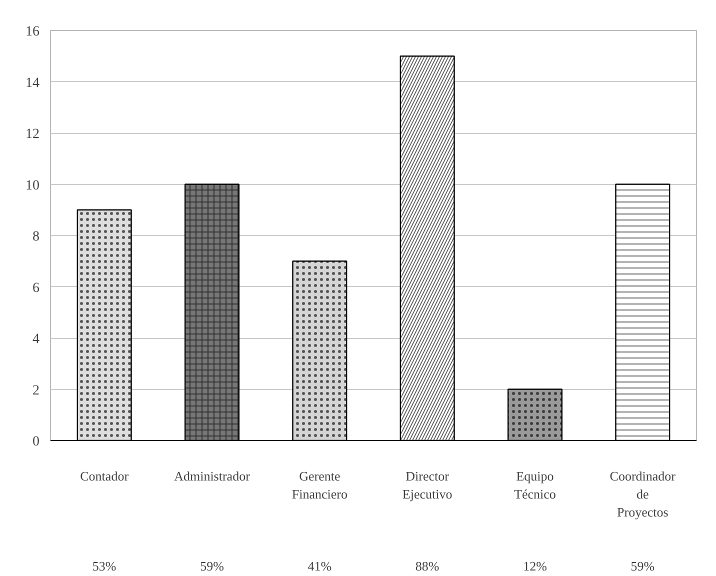 The image size is (716, 576). Describe the element at coordinates (36, 390) in the screenshot. I see `y-tick-label: 2` at that location.